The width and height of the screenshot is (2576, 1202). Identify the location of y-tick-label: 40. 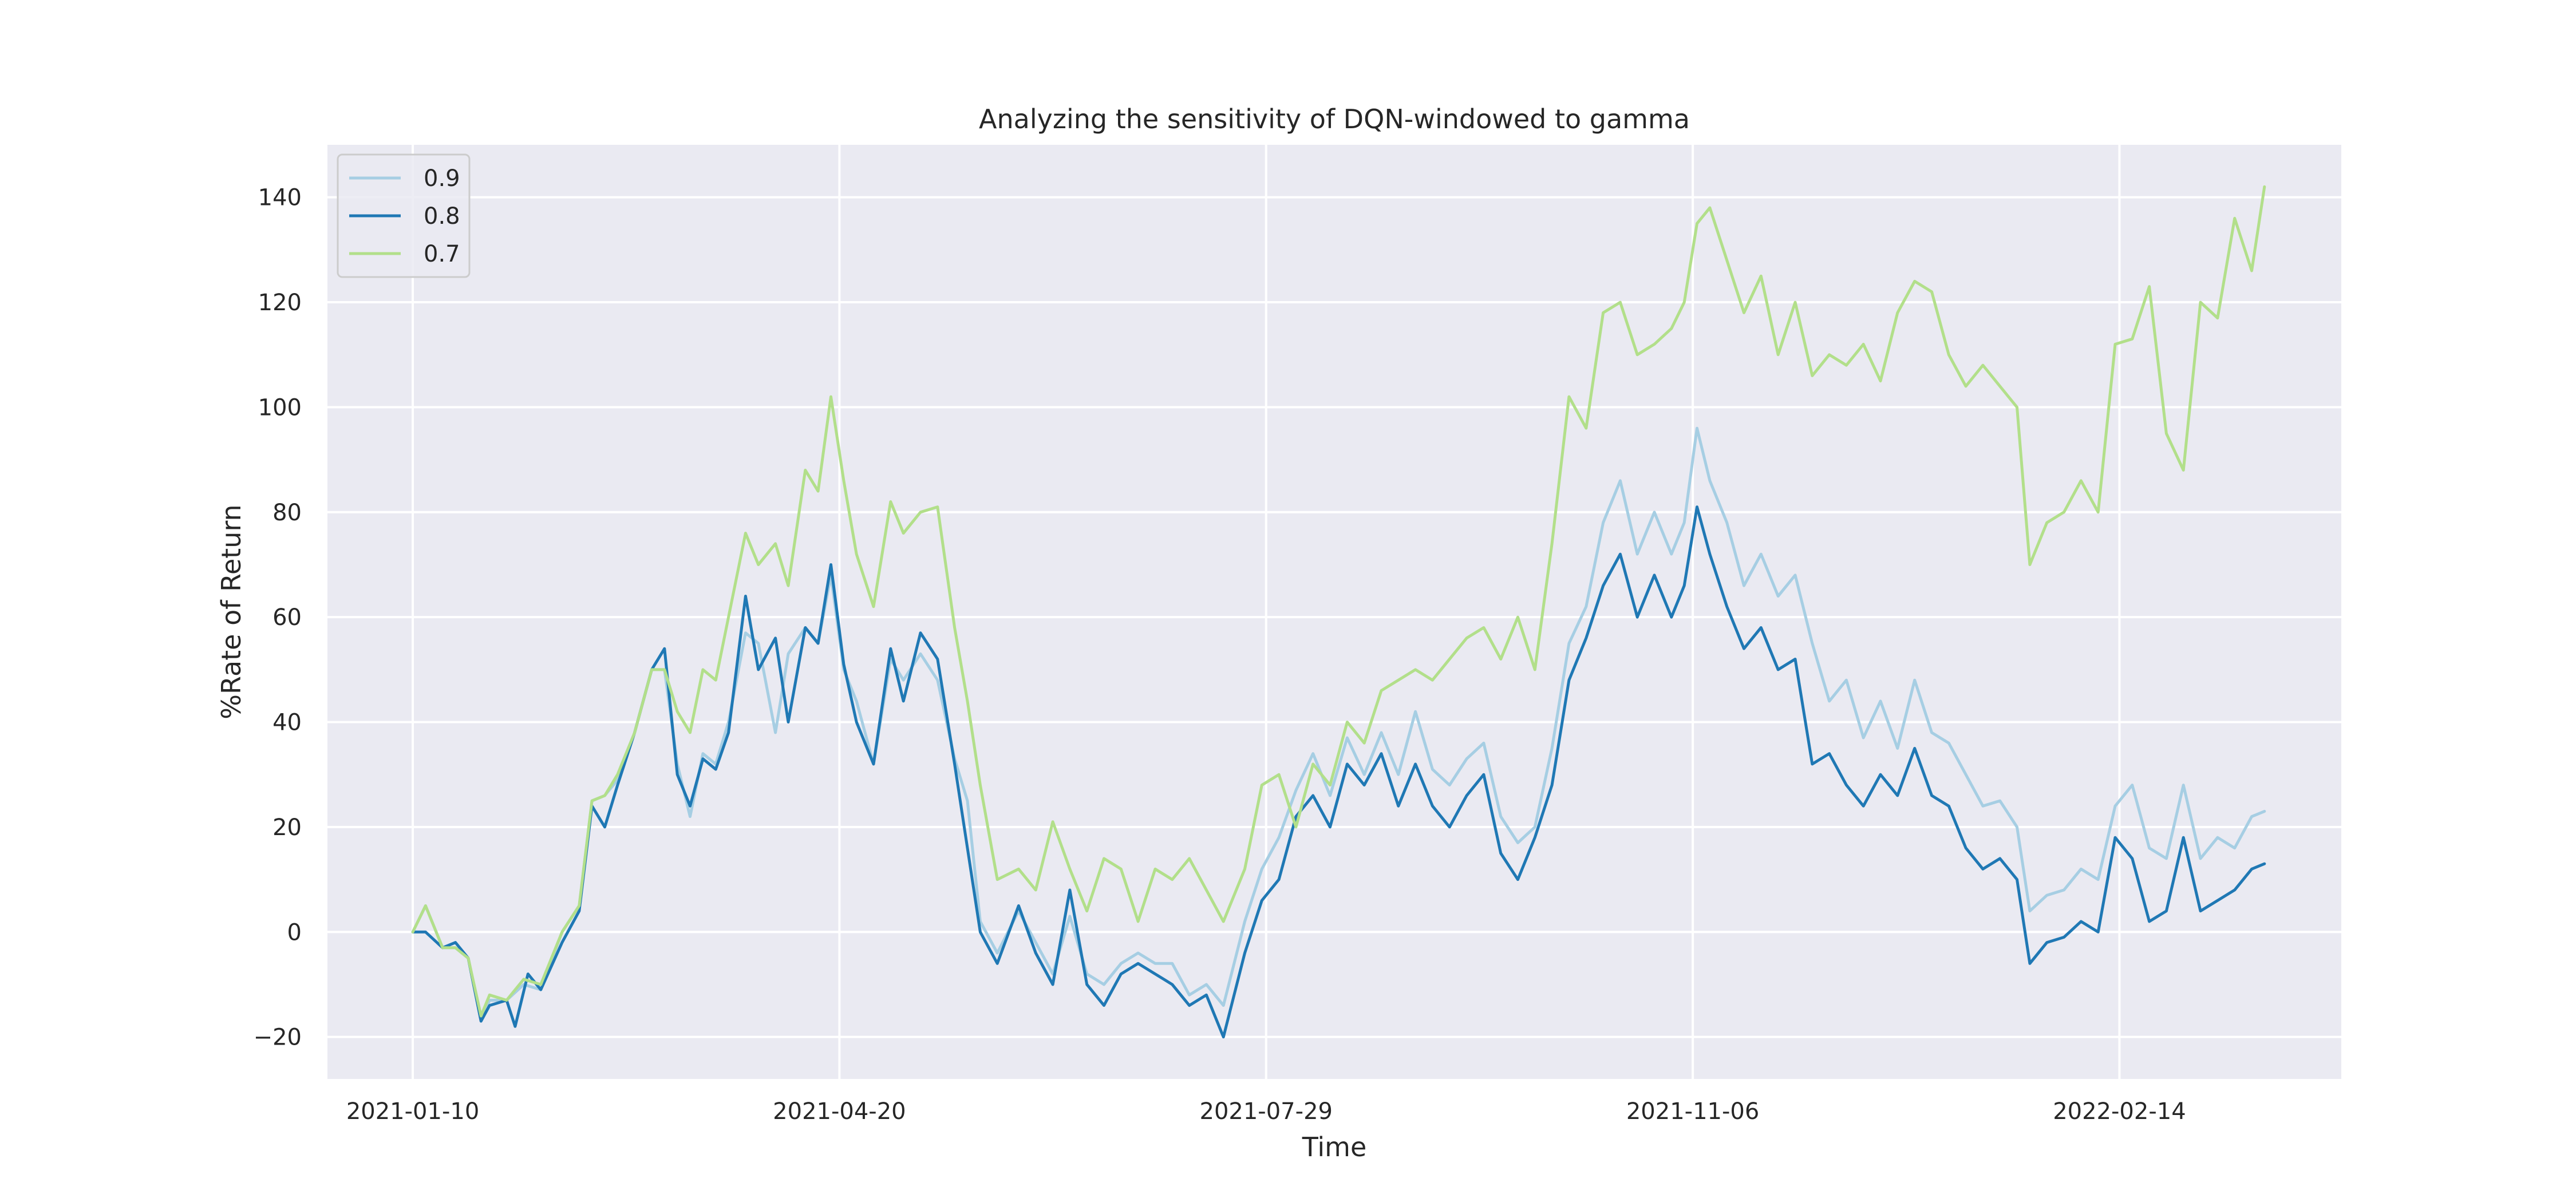
(287, 723).